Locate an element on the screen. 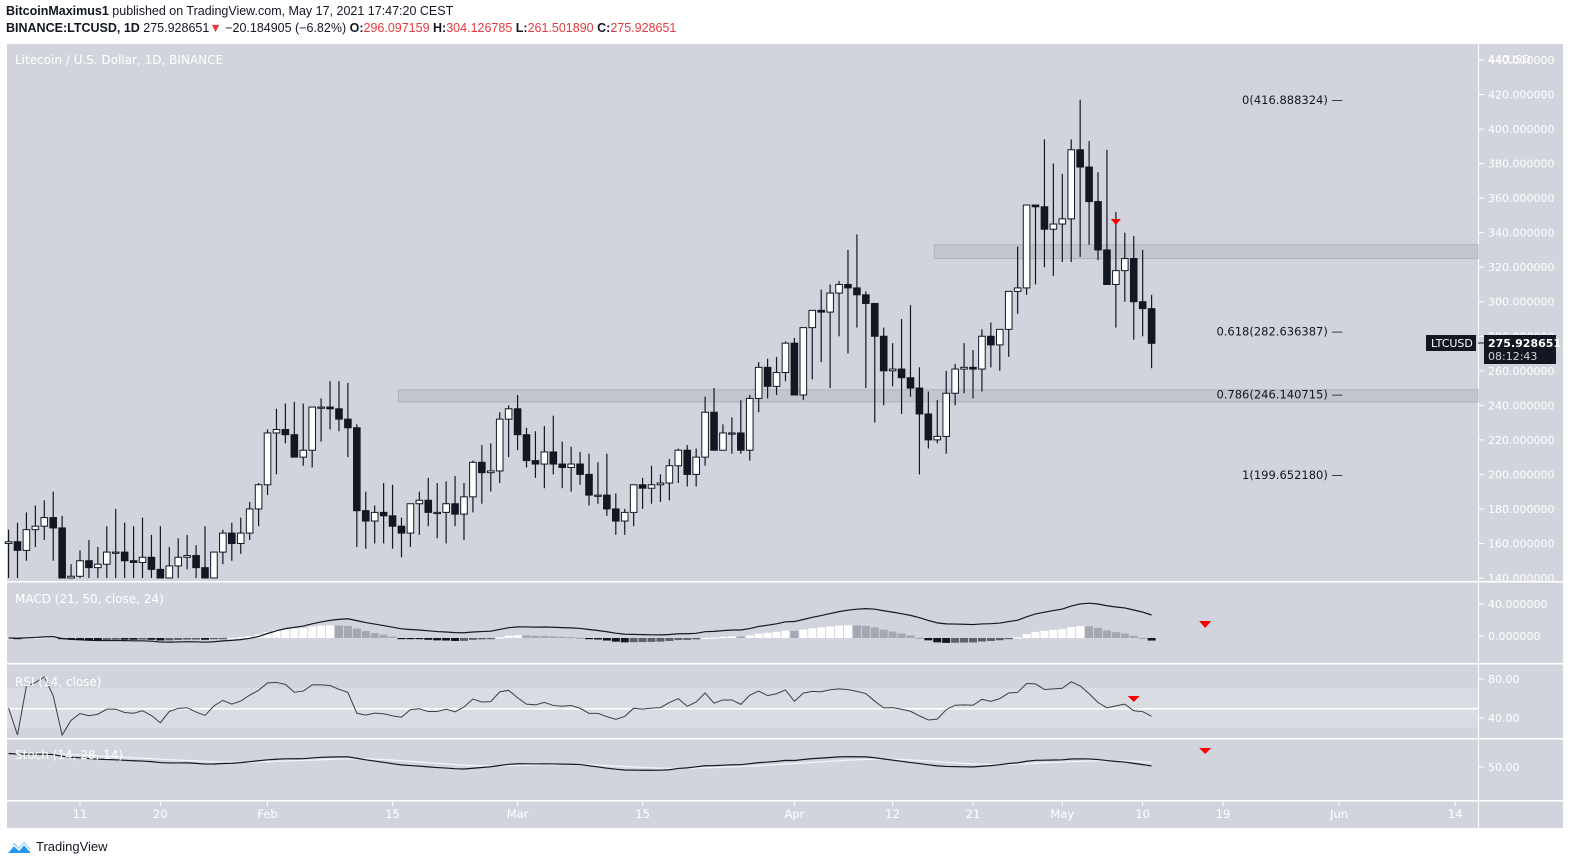 The height and width of the screenshot is (867, 1570). price-tick: 380.000000 is located at coordinates (1521, 164).